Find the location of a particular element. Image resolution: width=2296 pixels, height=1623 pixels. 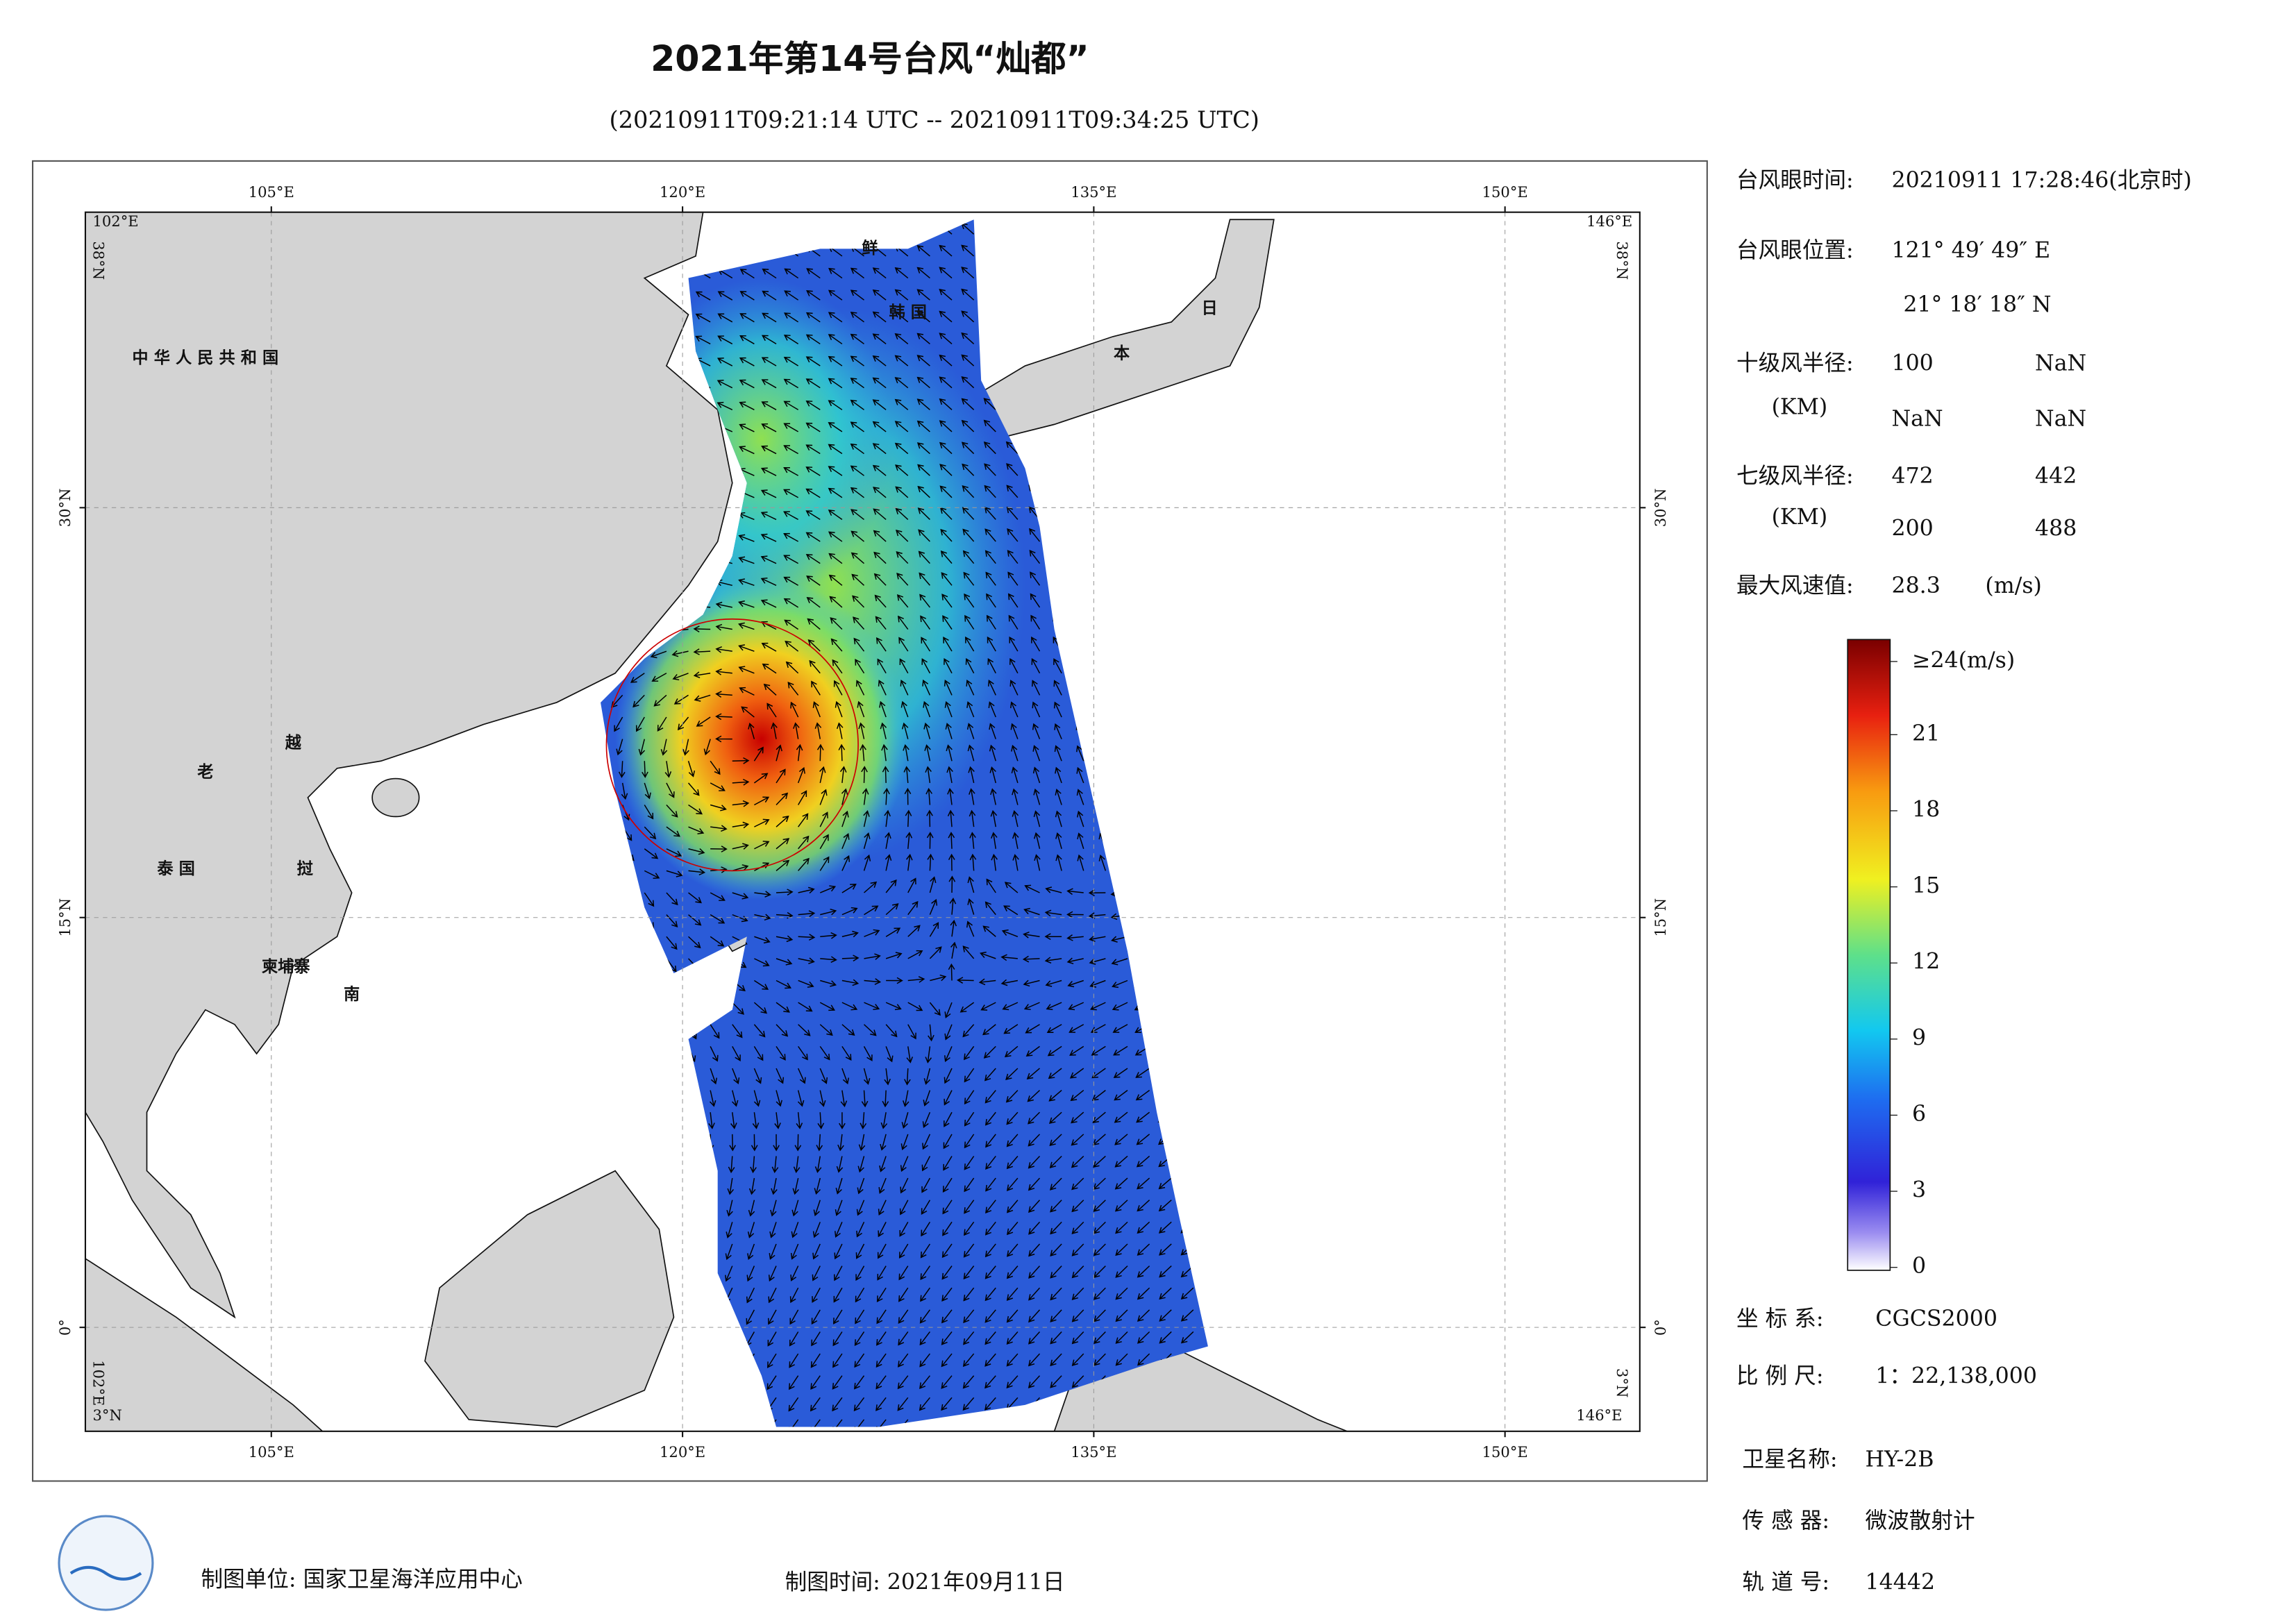

info-value: 14442 is located at coordinates (1901, 1582).